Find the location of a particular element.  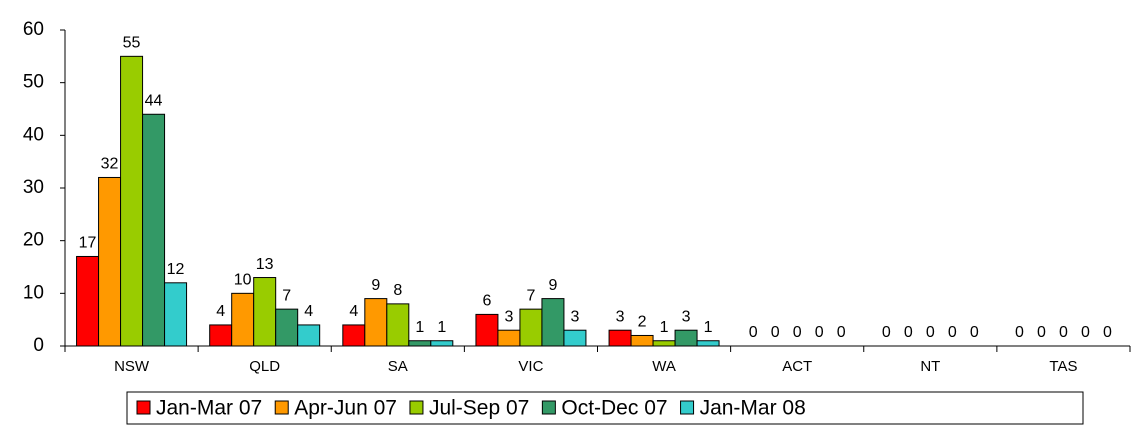

x-tick-label: ACT is located at coordinates (797, 366).